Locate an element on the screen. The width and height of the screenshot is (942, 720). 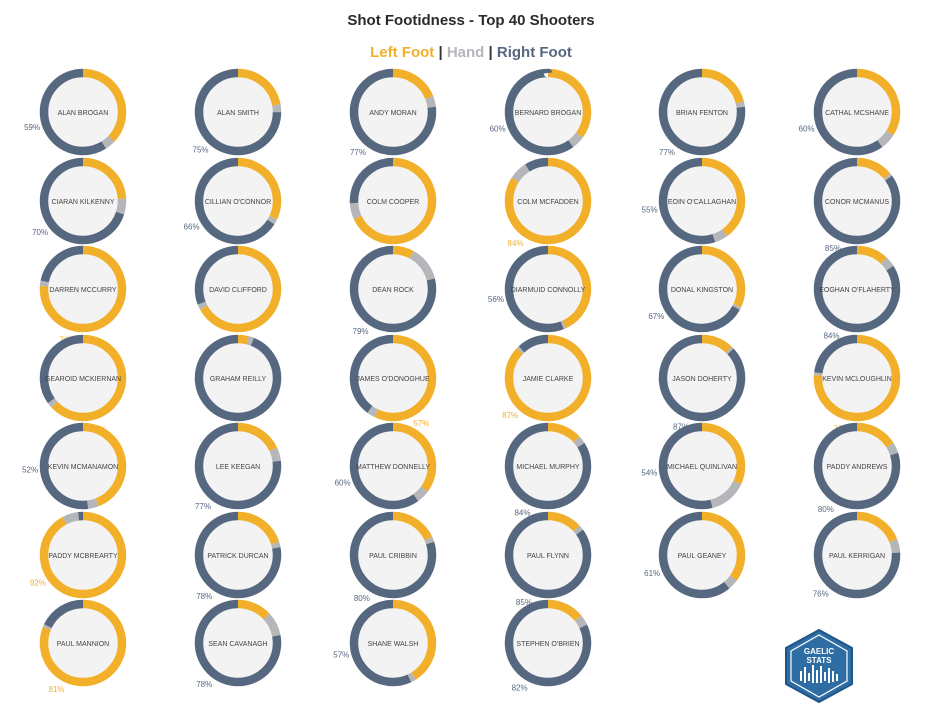
player-name: JAMIE CLARKE is located at coordinates (548, 379).